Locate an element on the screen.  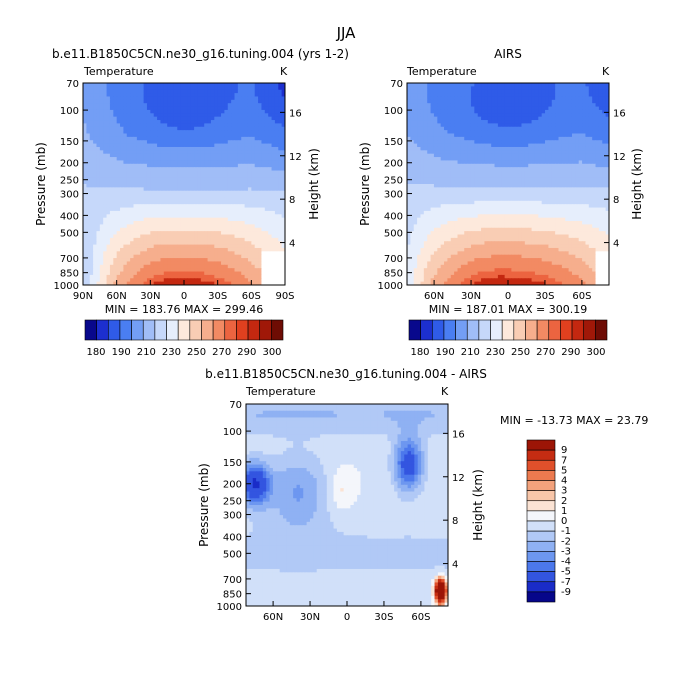
height-tick-label: 4 is located at coordinates (292, 244).